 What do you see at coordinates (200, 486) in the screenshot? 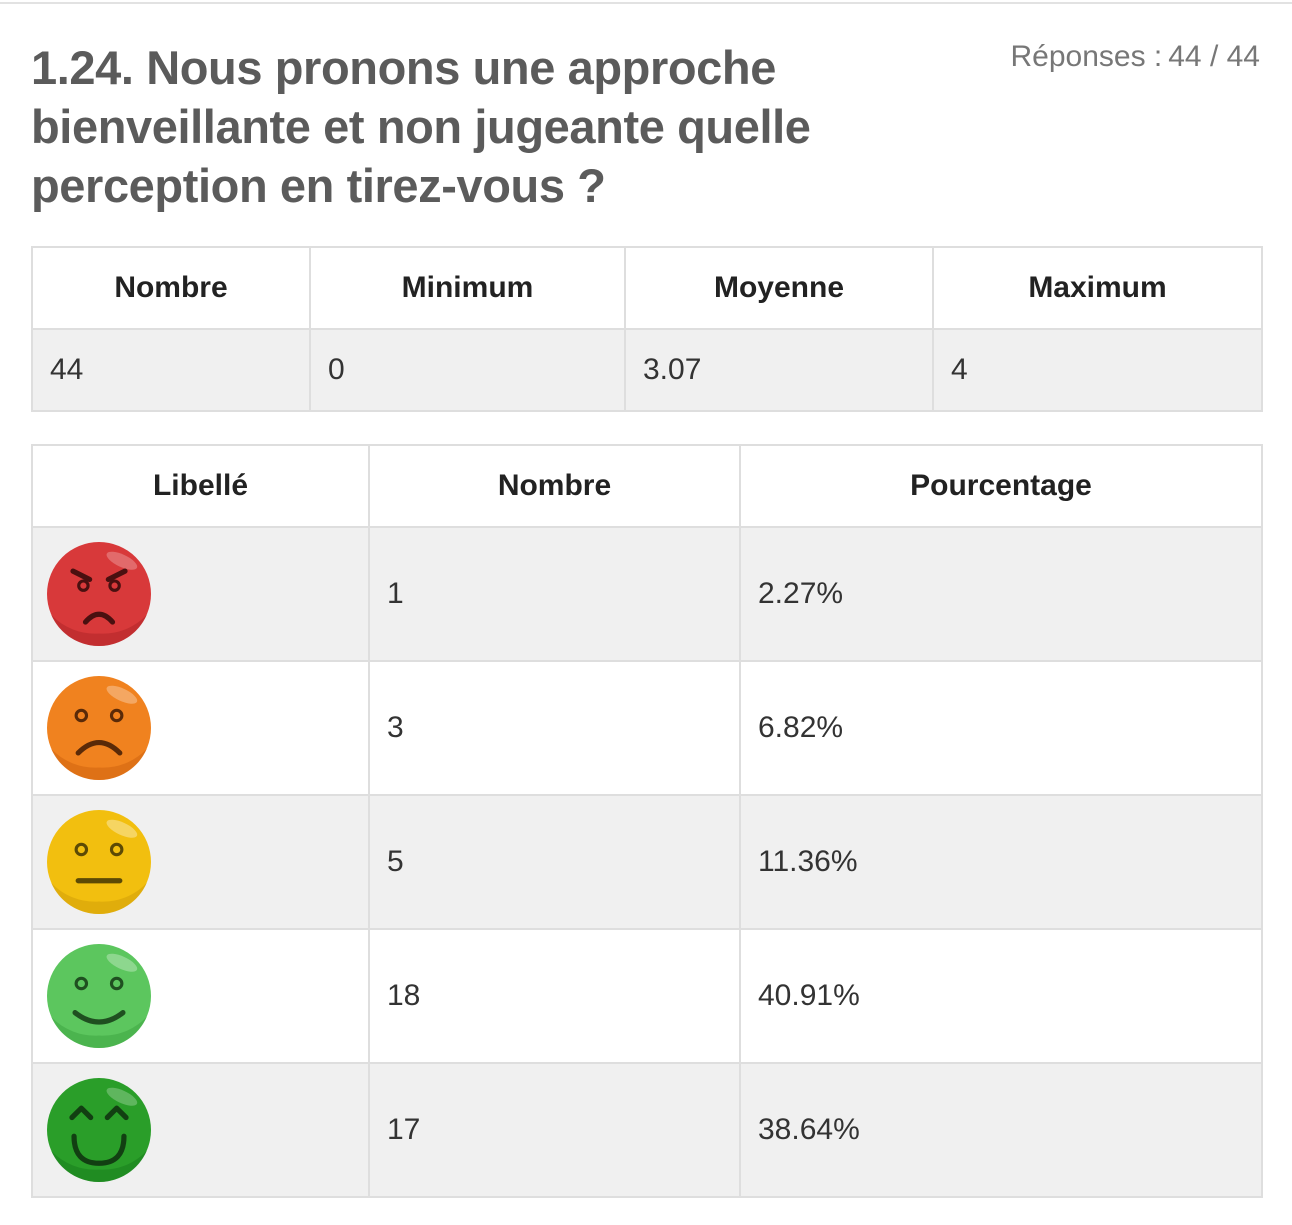
I see `header-libelle: Libellé` at bounding box center [200, 486].